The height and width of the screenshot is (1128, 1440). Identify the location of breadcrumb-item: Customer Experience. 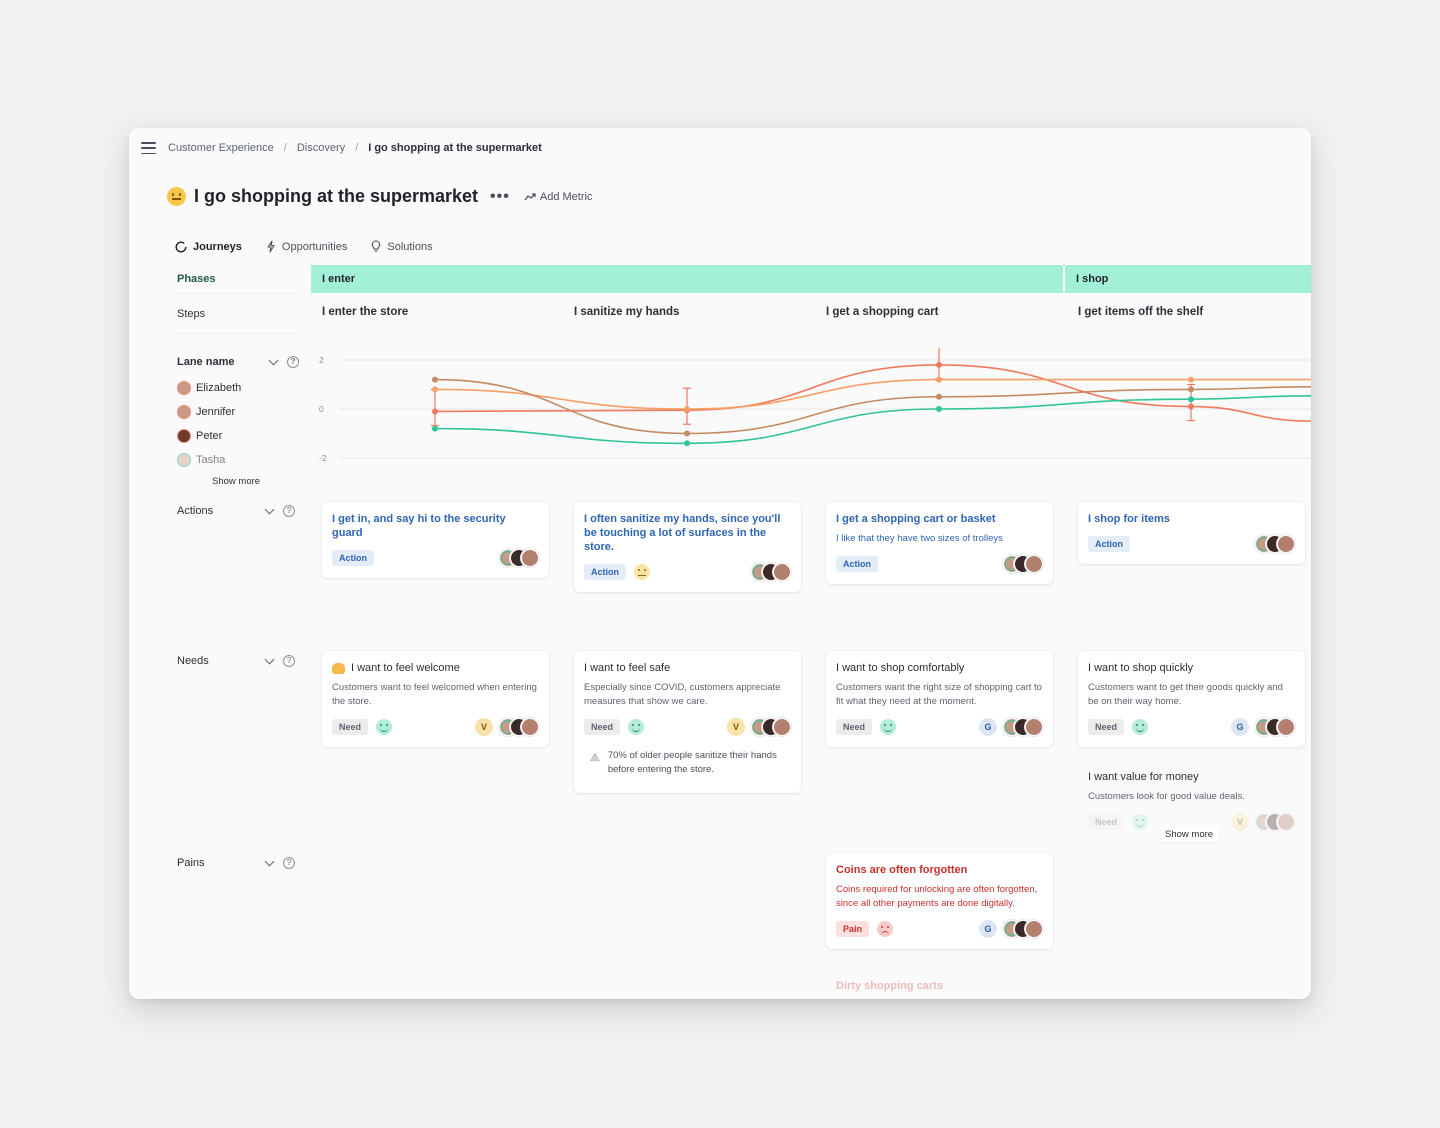
(221, 148).